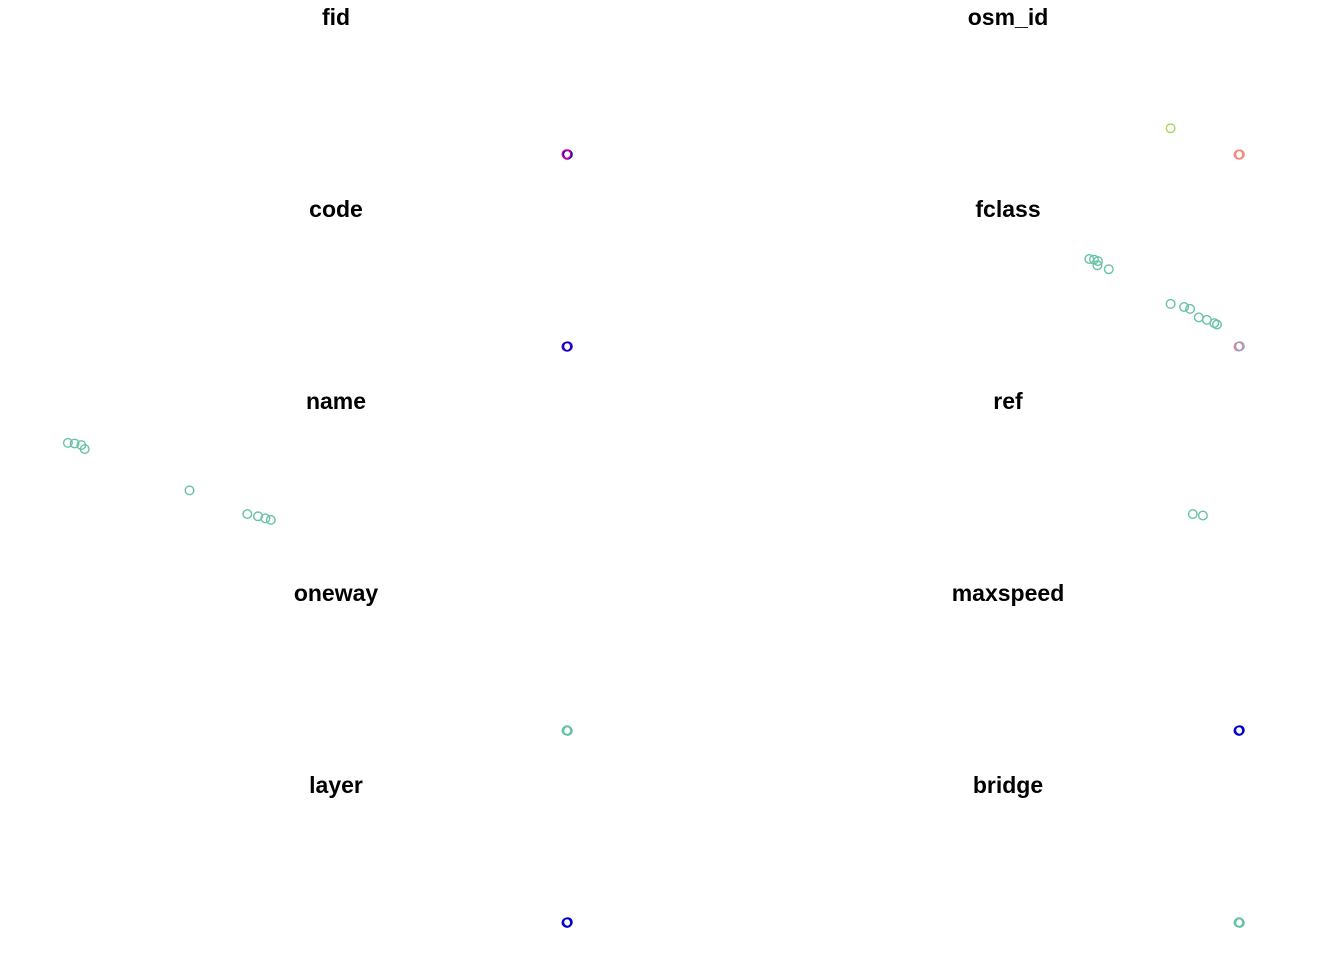 The height and width of the screenshot is (960, 1344). I want to click on panel-title: oneway, so click(336, 593).